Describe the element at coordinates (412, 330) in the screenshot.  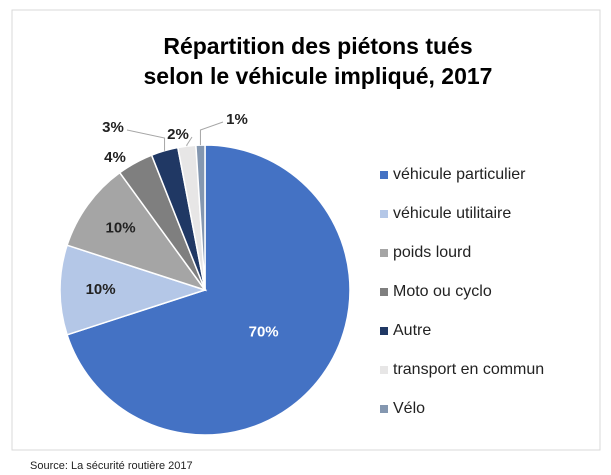
I see `legend-label: Autre` at that location.